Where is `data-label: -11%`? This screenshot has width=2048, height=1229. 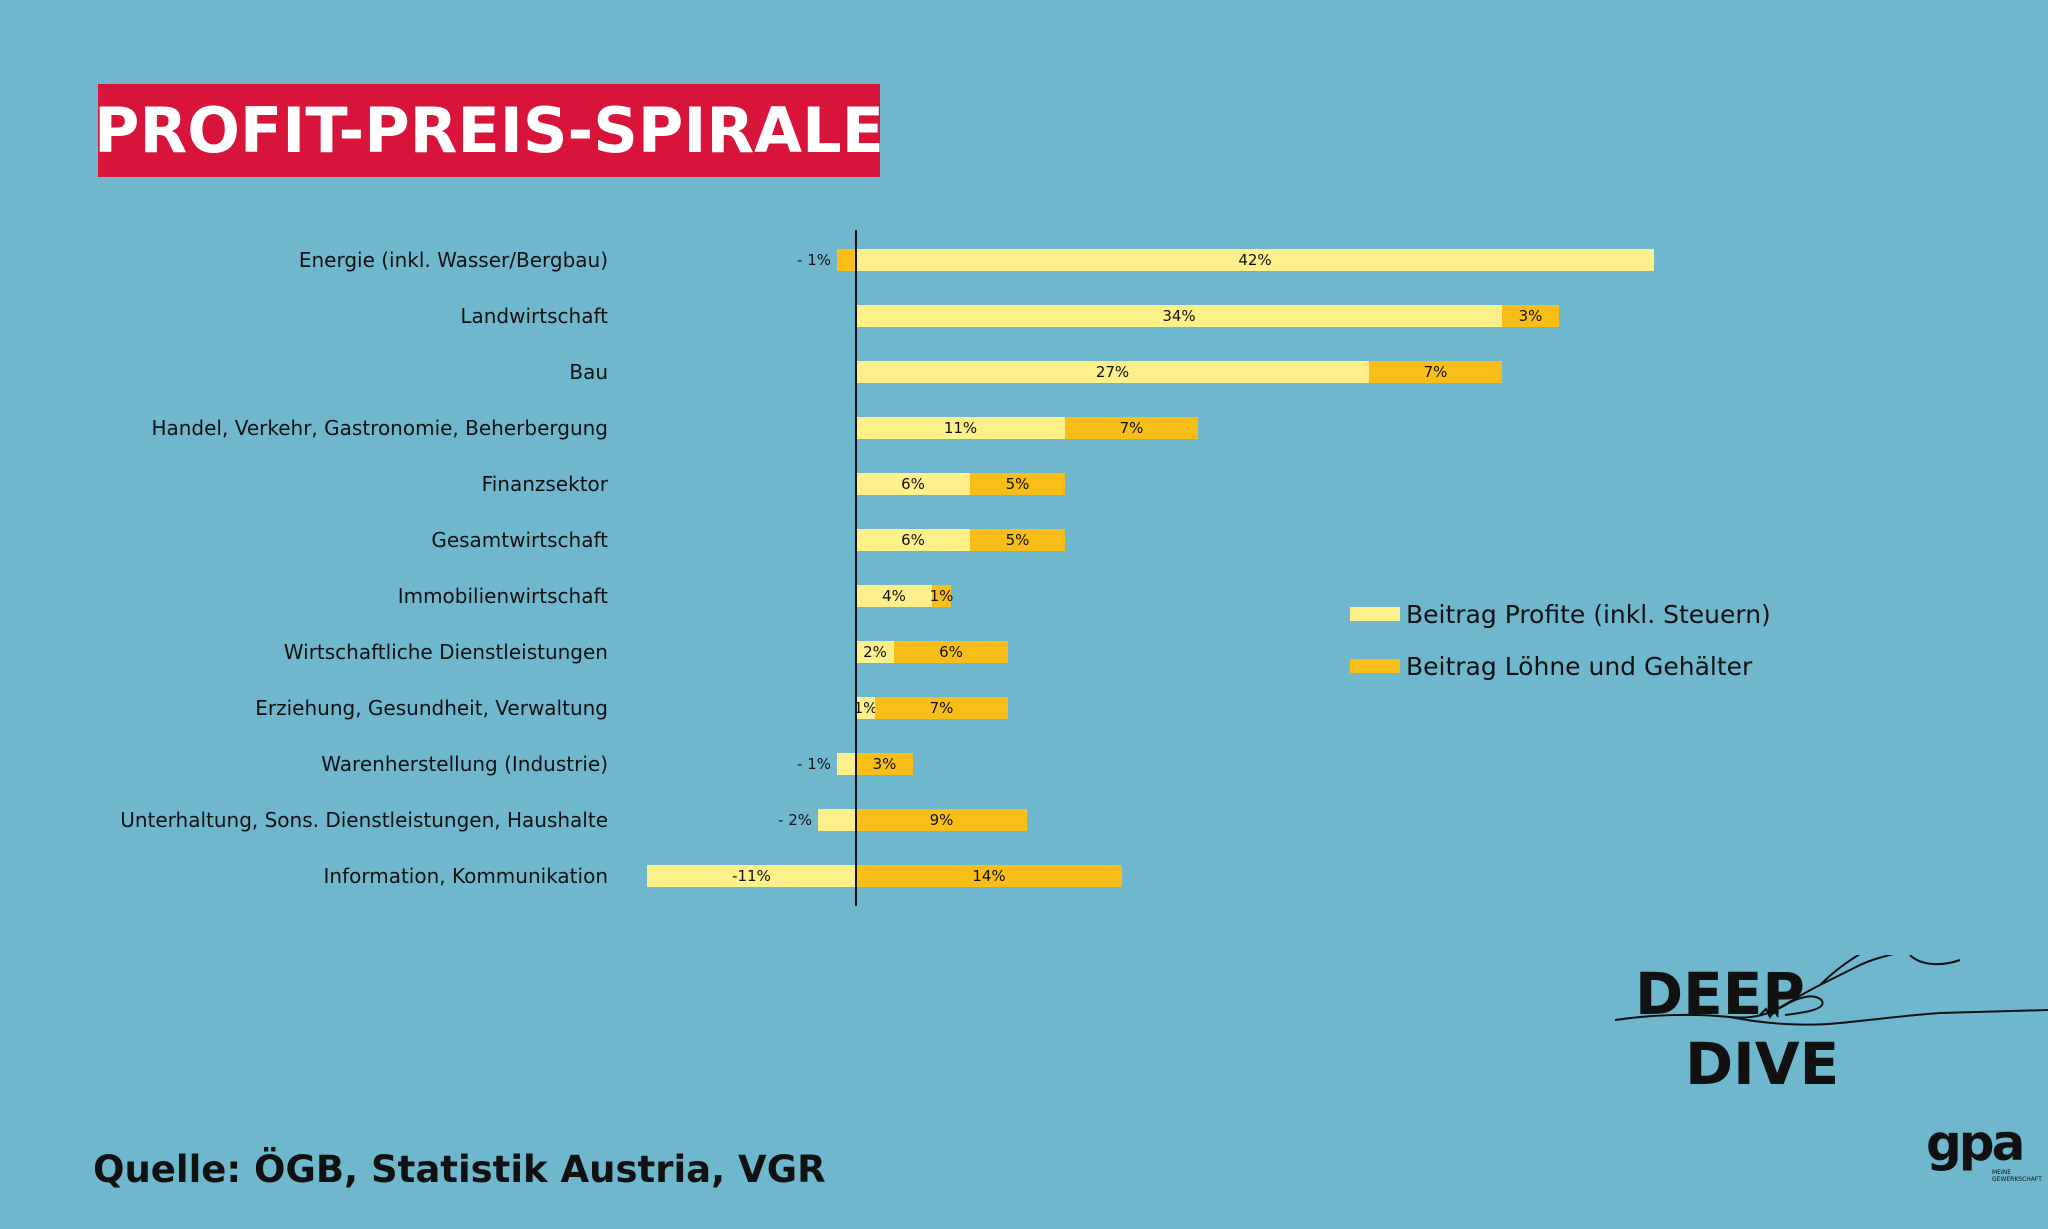
data-label: -11% is located at coordinates (751, 876).